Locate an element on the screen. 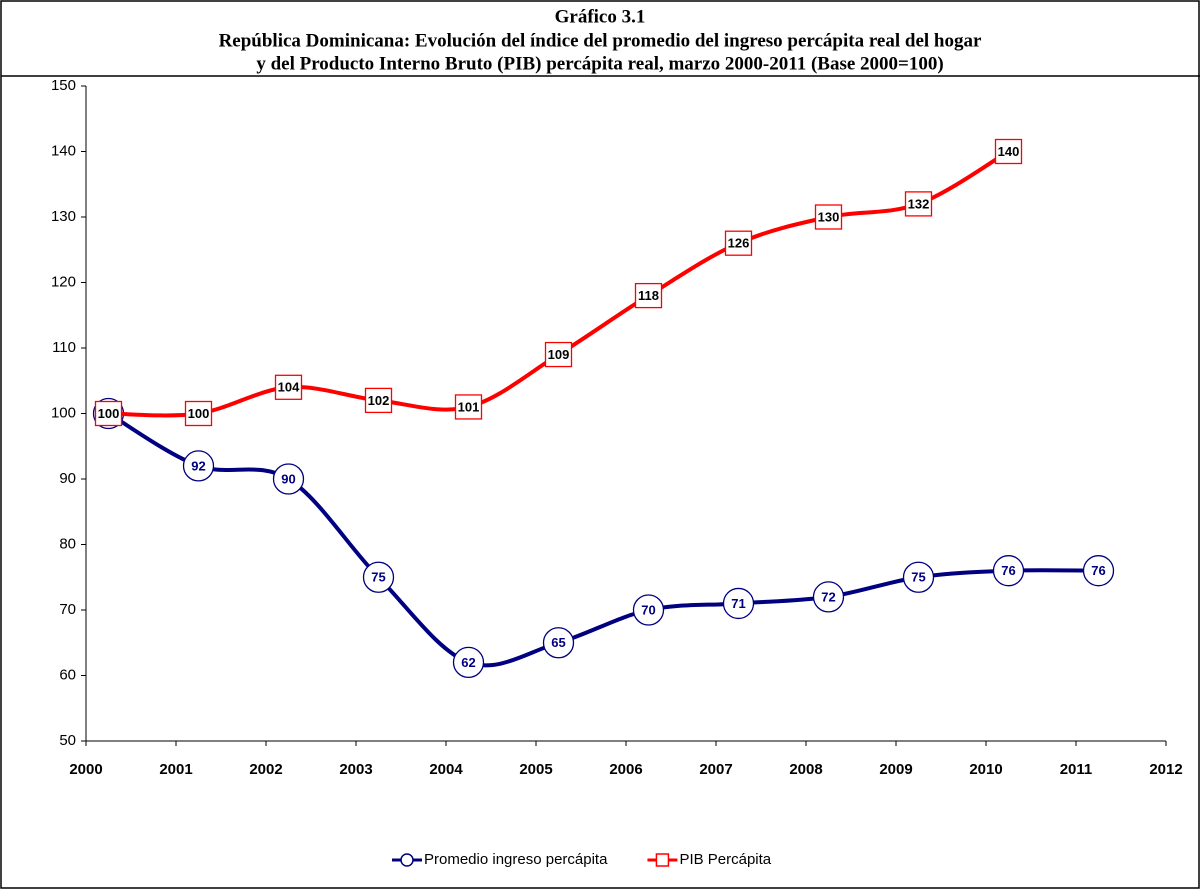 Image resolution: width=1201 pixels, height=890 pixels. data-label: 118 is located at coordinates (648, 295).